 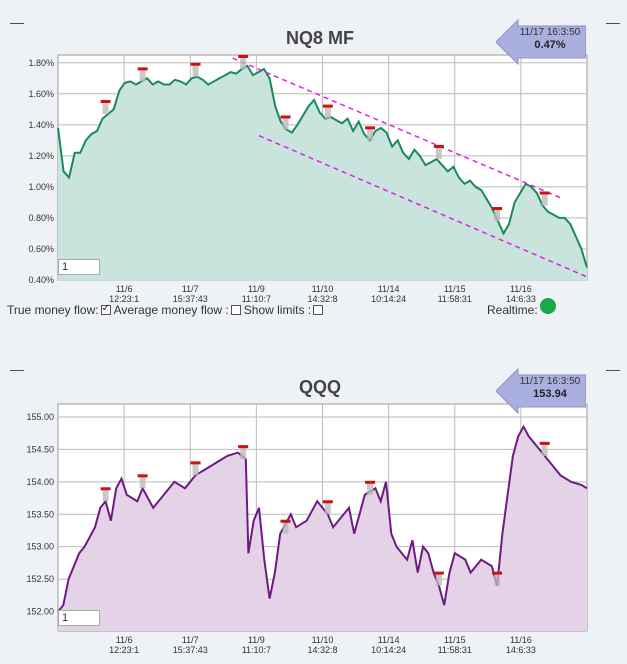 I want to click on y-tick-label: 0.40%, so click(x=41, y=280).